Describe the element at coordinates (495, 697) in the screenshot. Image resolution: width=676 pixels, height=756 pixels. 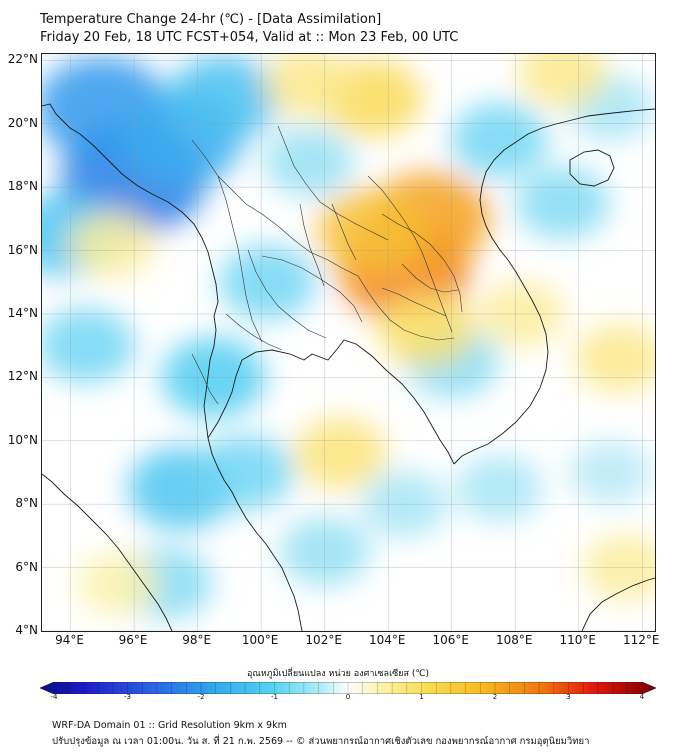
I see `colorbar-tick-label: 2` at that location.